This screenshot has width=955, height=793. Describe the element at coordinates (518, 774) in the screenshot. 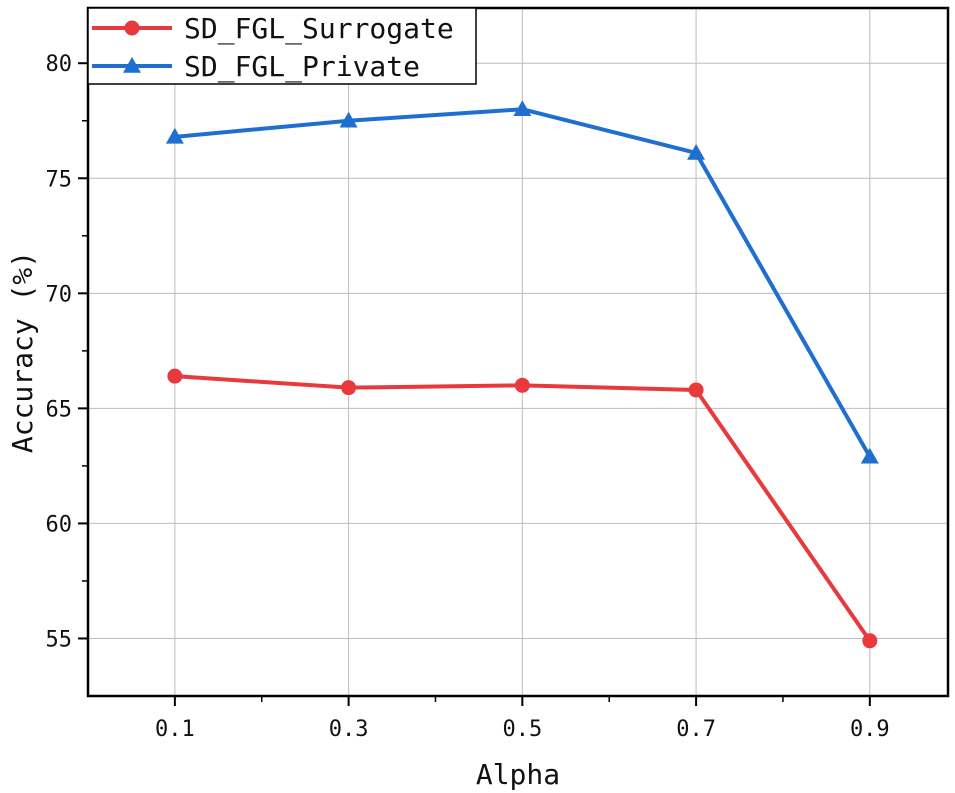

I see `x-axis-title: Alpha` at that location.